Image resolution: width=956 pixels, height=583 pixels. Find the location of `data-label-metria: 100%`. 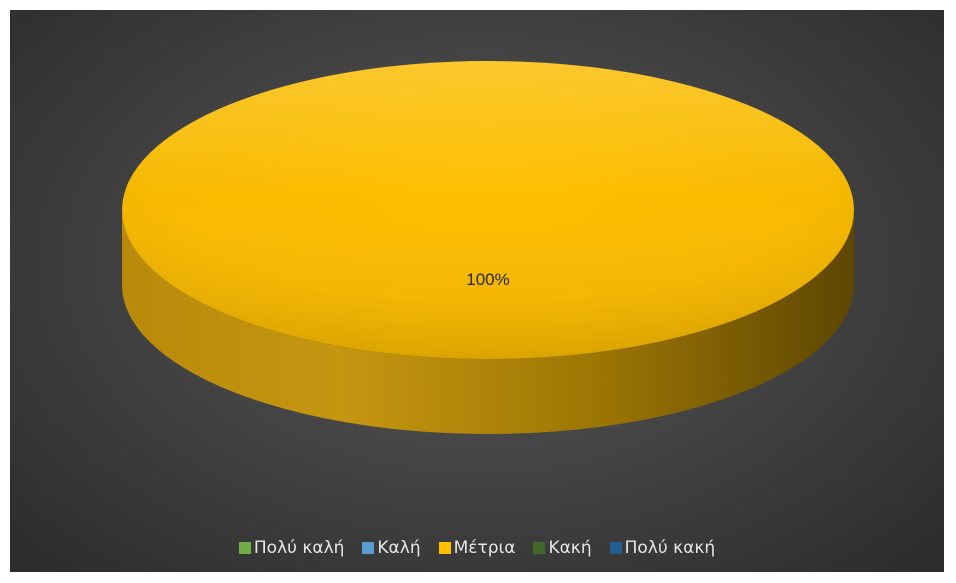

data-label-metria: 100% is located at coordinates (487, 279).